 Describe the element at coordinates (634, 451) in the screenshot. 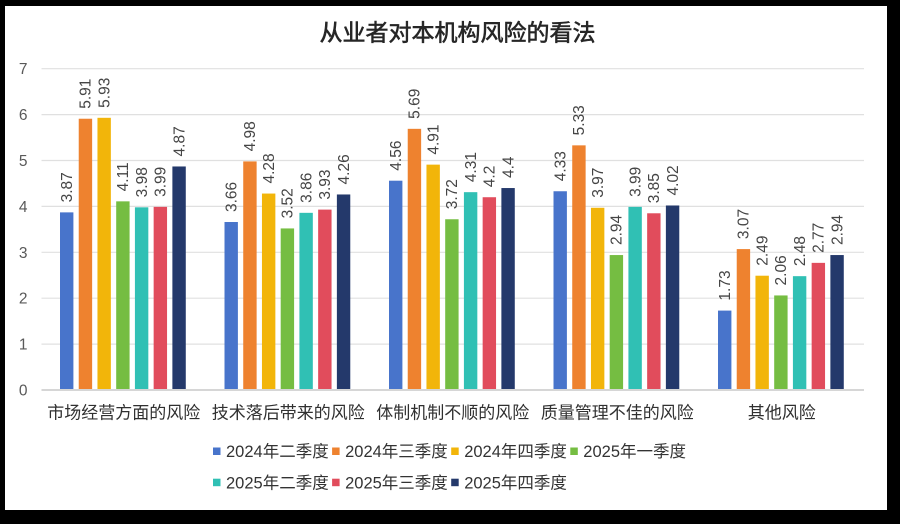

I see `svg-text: 2025年一季度` at that location.